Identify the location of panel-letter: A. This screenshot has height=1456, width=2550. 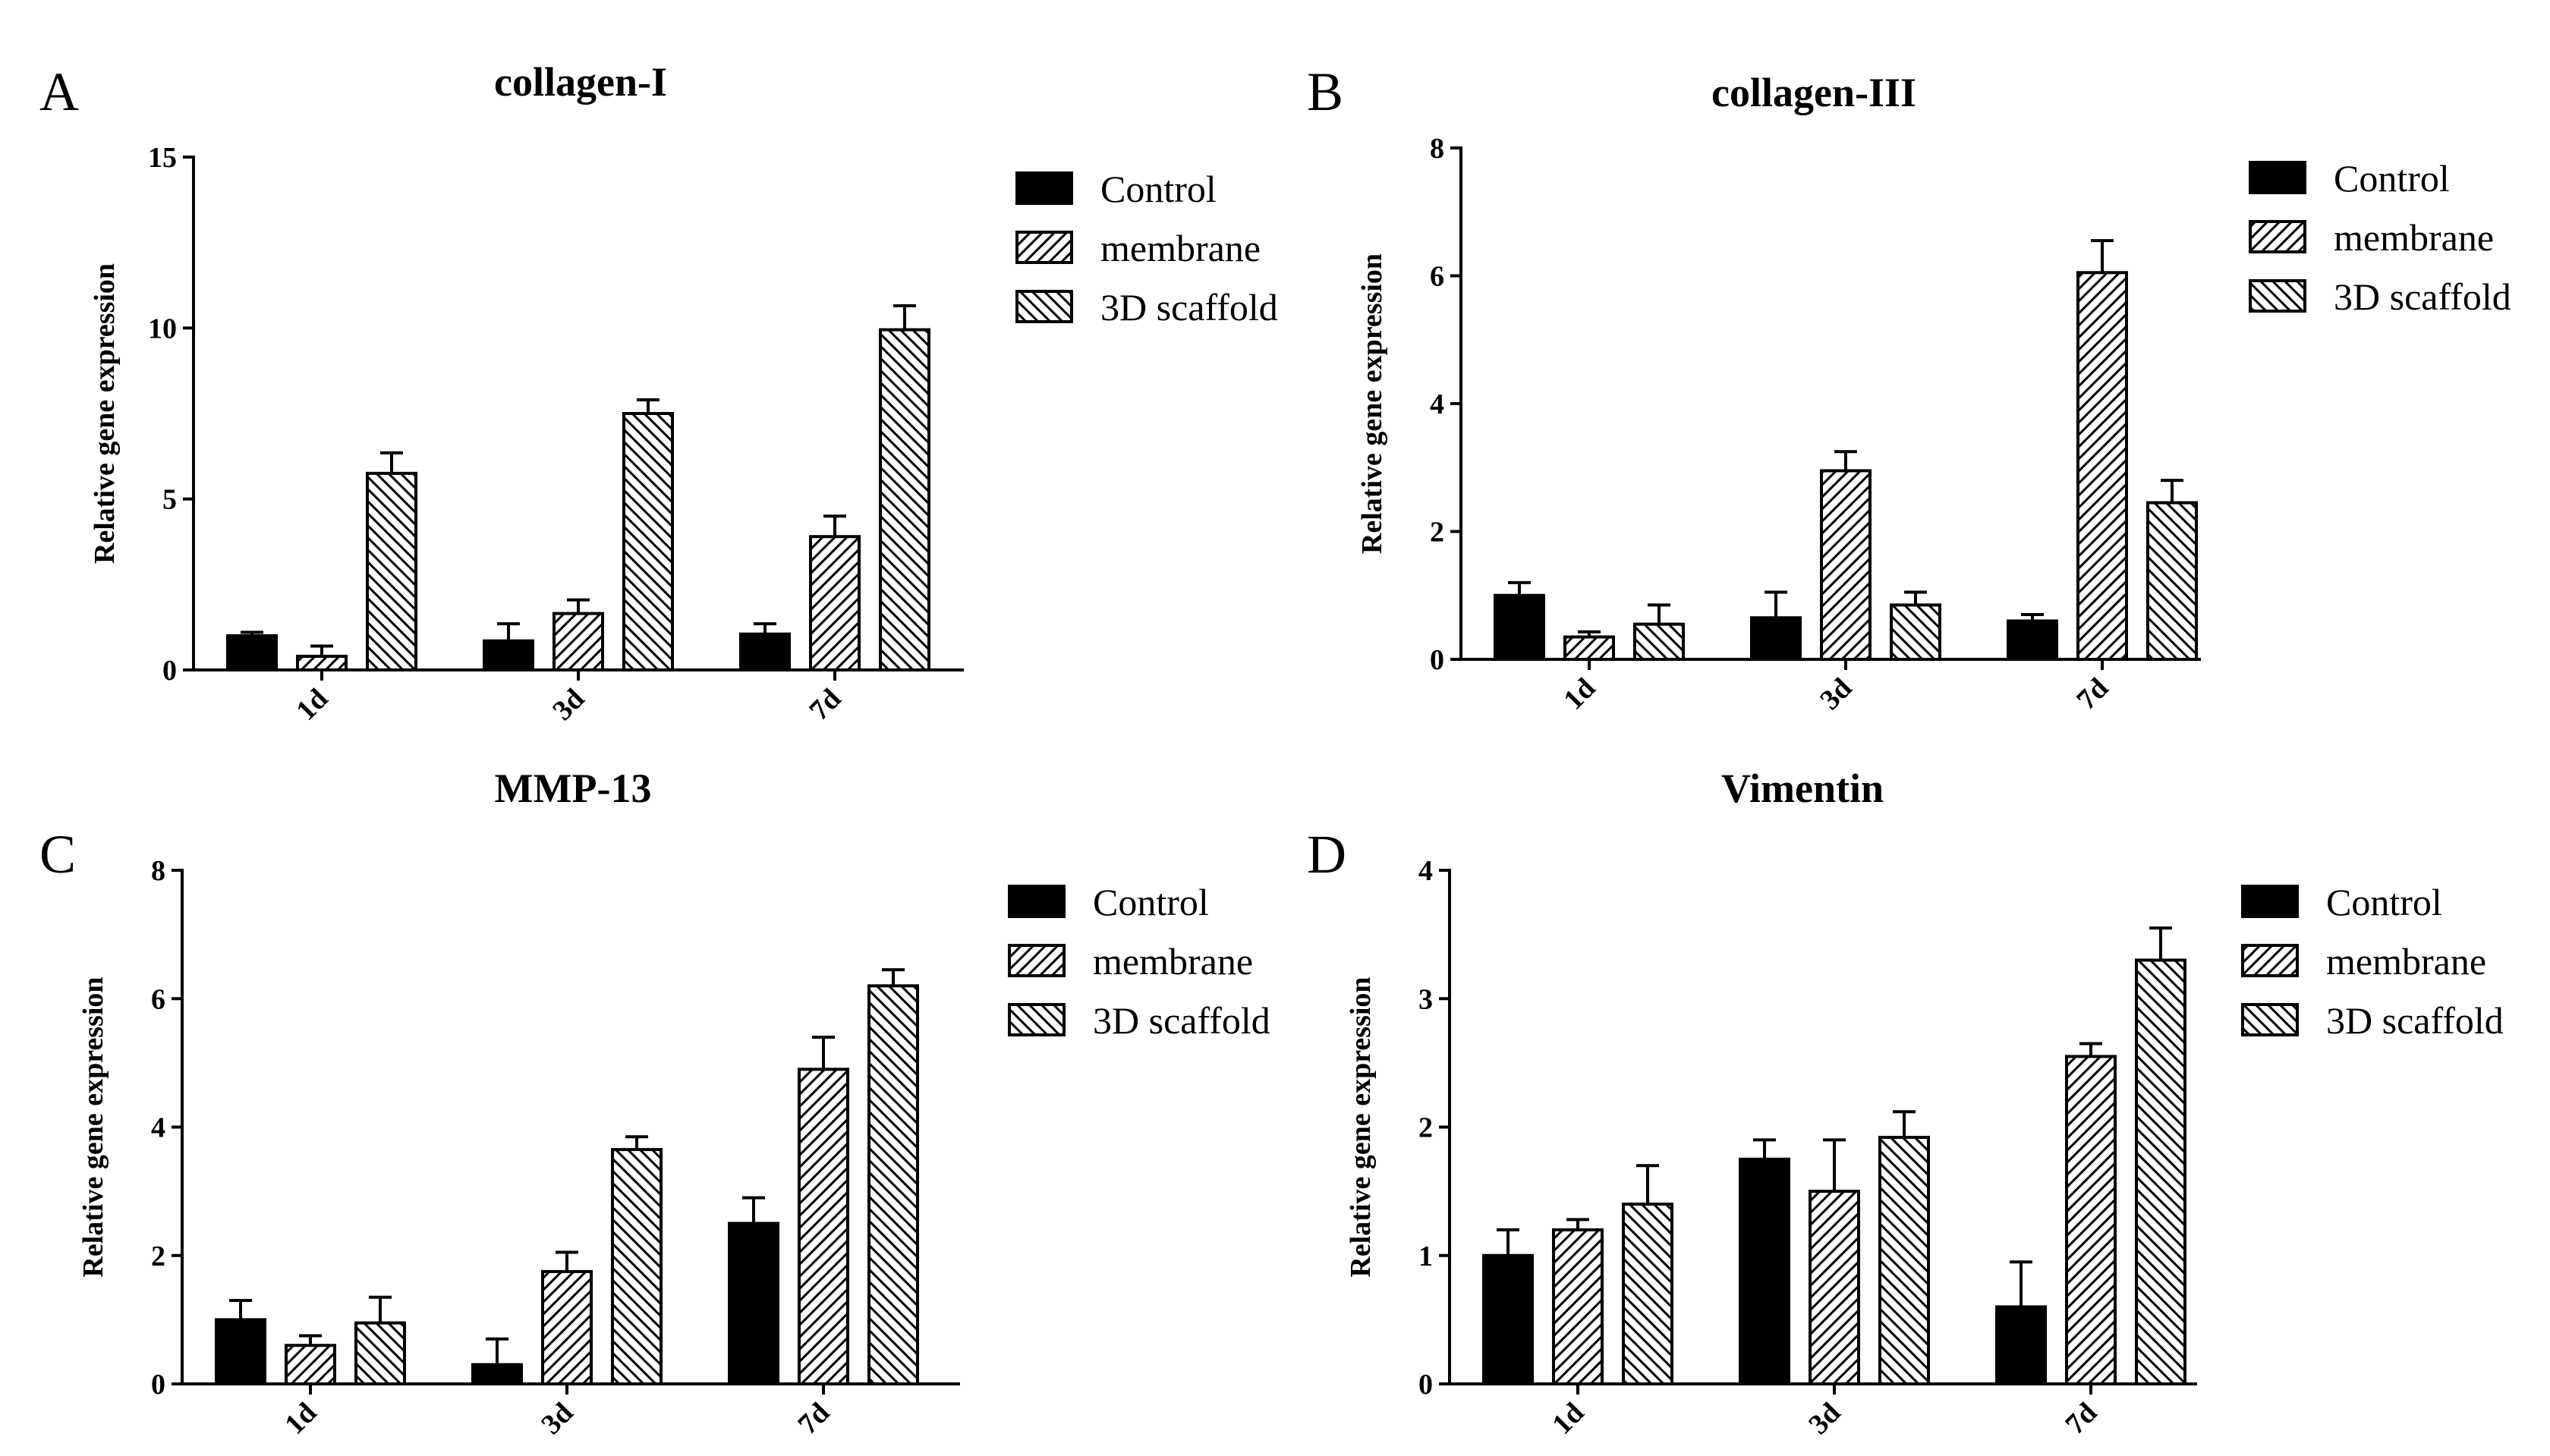
(59, 91).